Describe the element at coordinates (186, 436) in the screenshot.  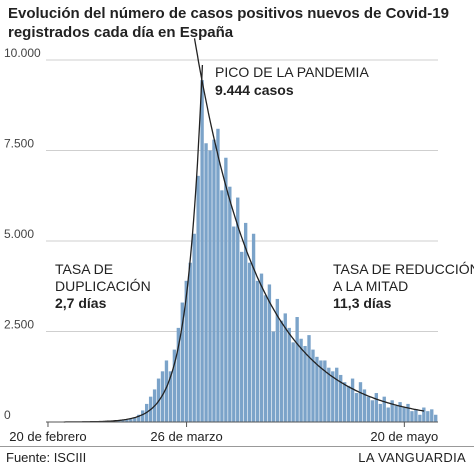
I see `x-tick-label: 26 de marzo` at that location.